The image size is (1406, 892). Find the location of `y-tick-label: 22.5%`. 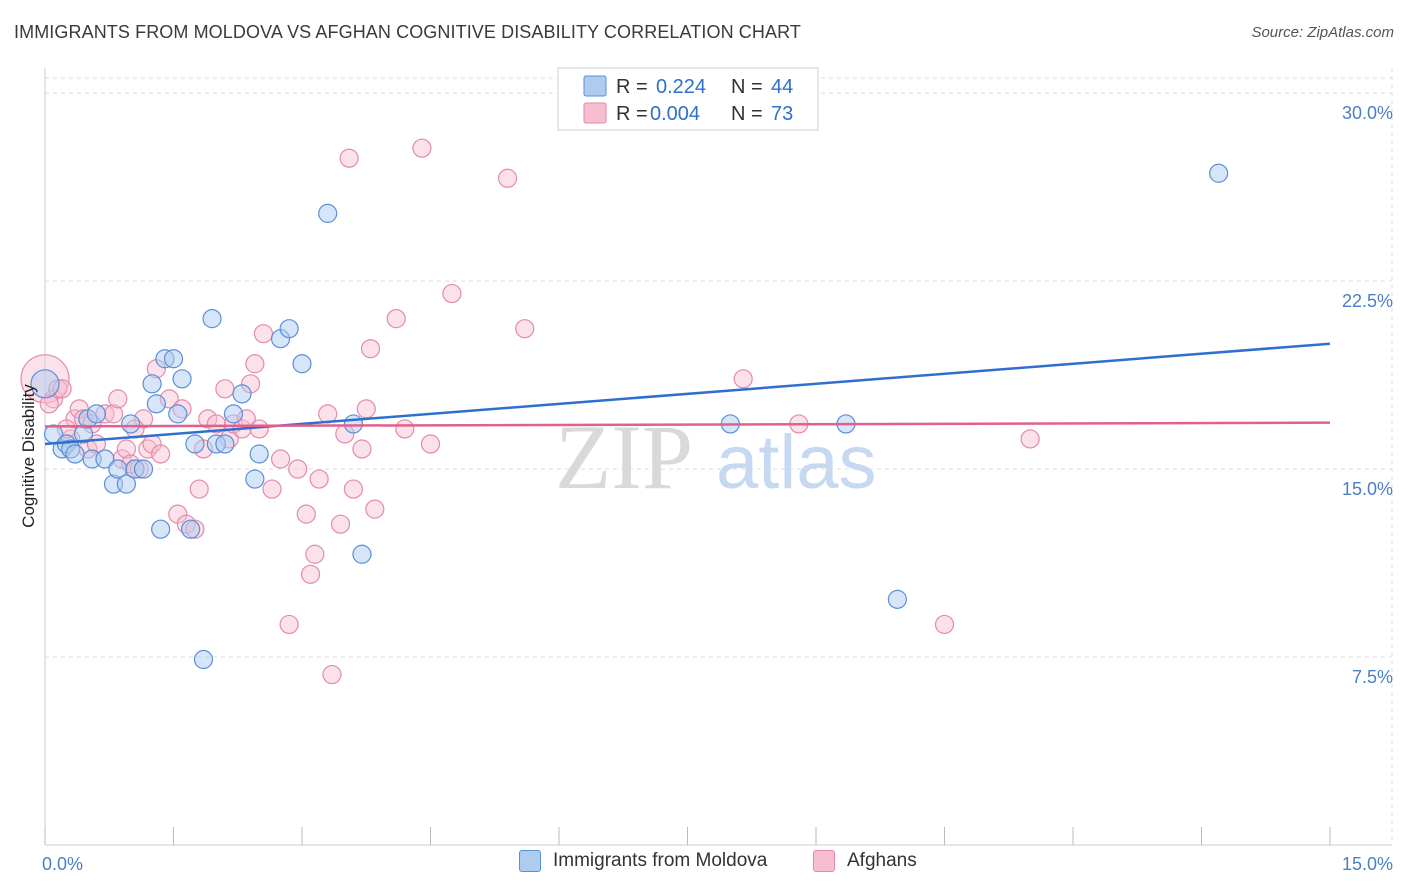

y-tick-label: 22.5% is located at coordinates (1367, 301).